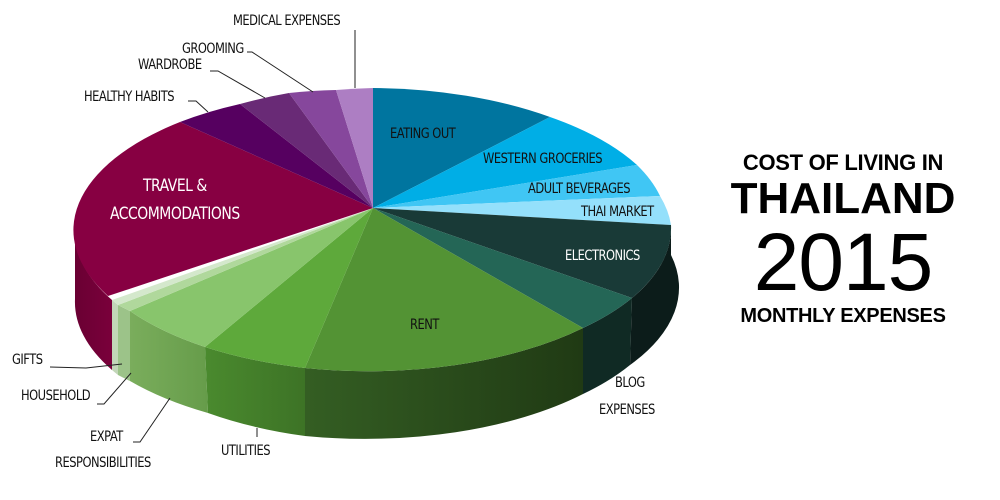  What do you see at coordinates (444, 383) in the screenshot?
I see `slice-side-rent` at bounding box center [444, 383].